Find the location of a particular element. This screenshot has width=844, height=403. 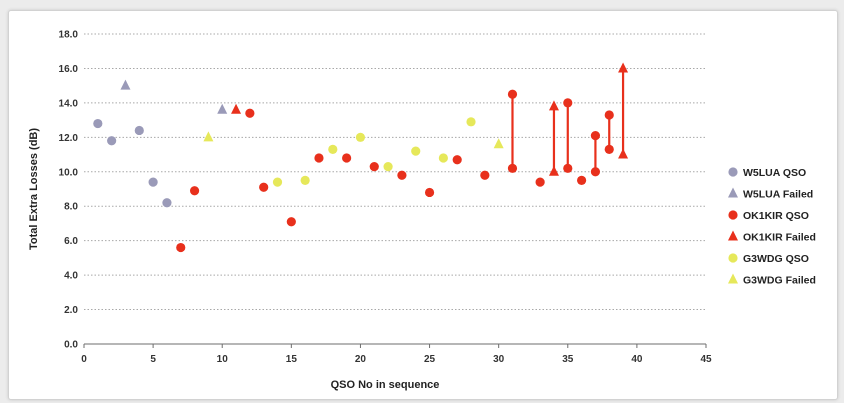

legend-label: OK1KIR Failed is located at coordinates (779, 238).